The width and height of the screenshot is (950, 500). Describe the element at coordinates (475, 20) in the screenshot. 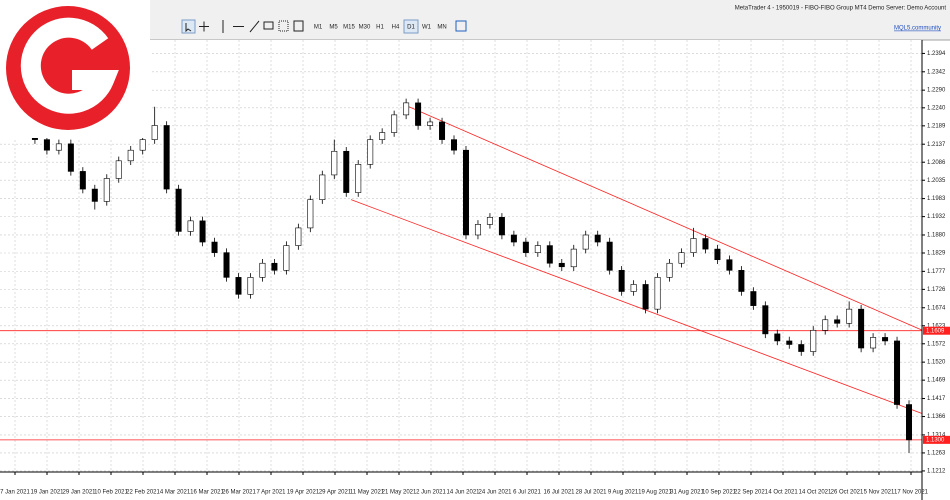

I see `toolbar` at that location.